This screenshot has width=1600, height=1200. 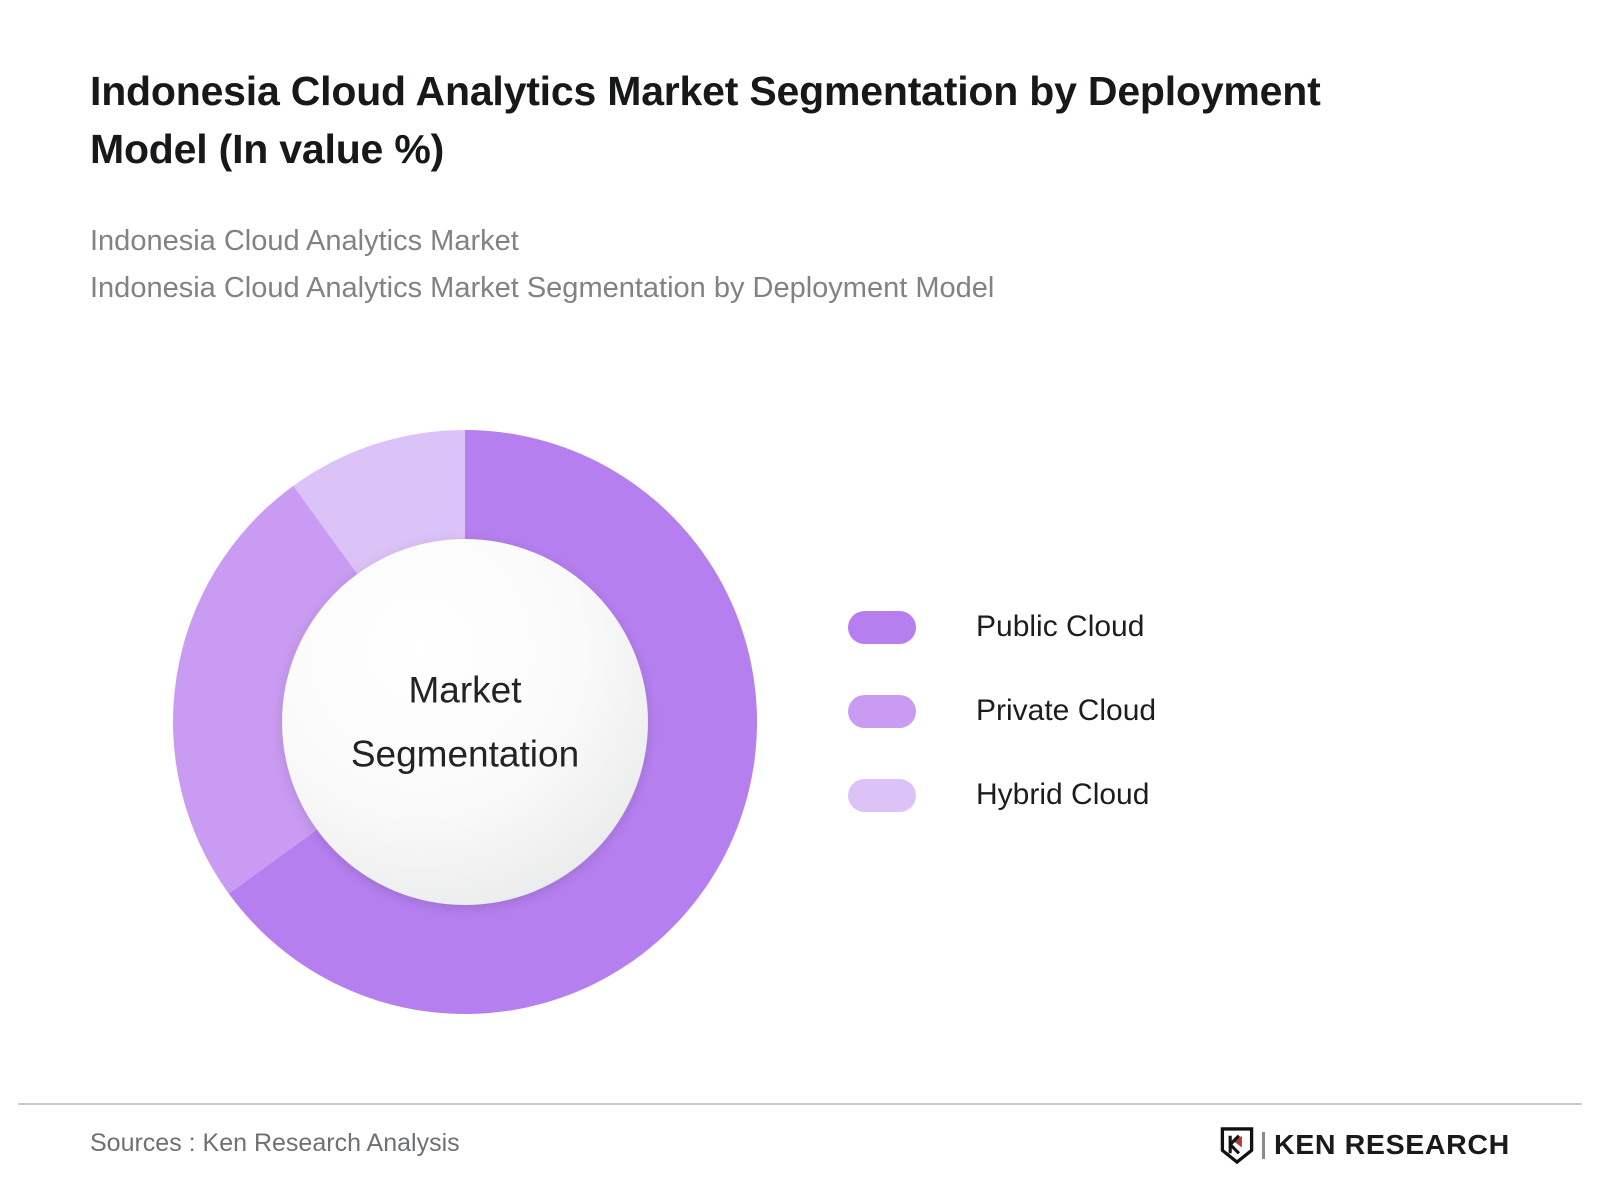 What do you see at coordinates (1063, 794) in the screenshot?
I see `legend-label: Hybrid Cloud` at bounding box center [1063, 794].